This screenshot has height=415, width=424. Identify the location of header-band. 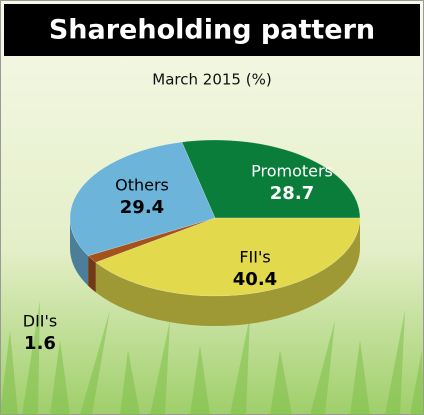
(212, 30).